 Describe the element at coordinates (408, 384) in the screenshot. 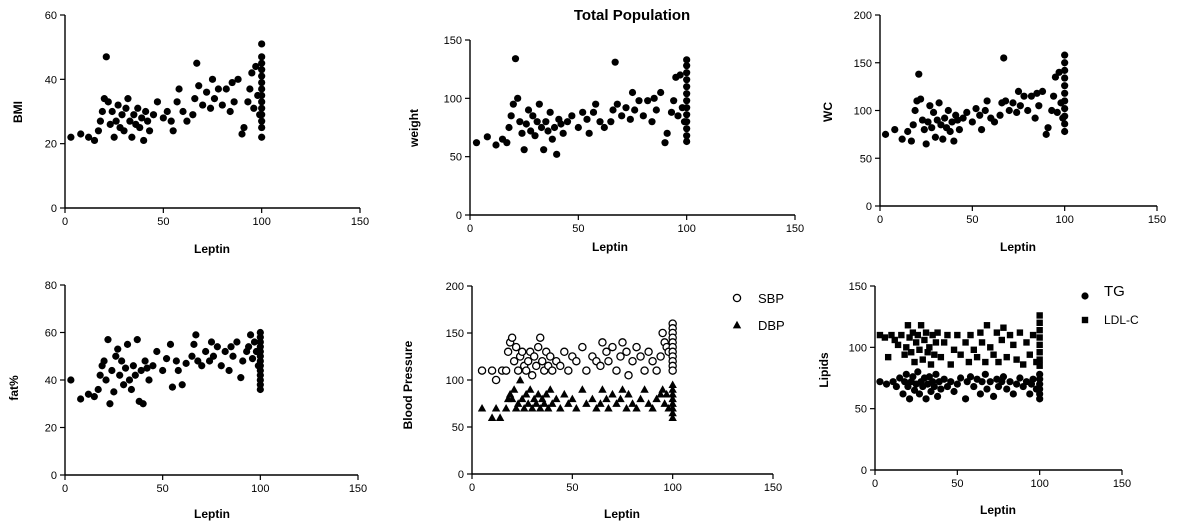

I see `y-axis-label: Blood Pressure` at that location.